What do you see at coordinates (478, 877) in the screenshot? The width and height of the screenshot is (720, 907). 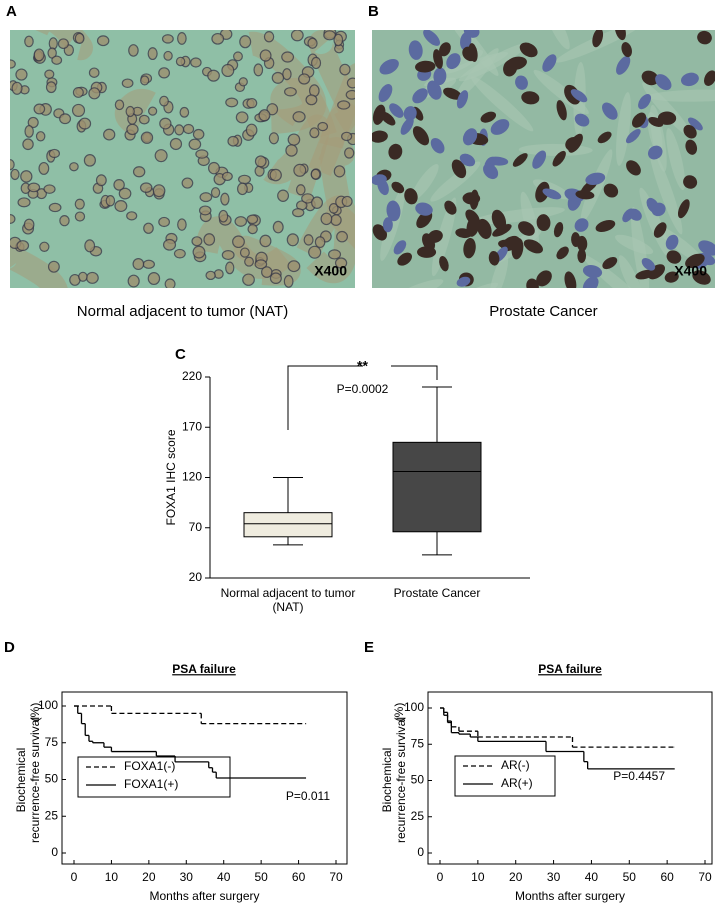 I see `x-tick-label: 10` at bounding box center [478, 877].